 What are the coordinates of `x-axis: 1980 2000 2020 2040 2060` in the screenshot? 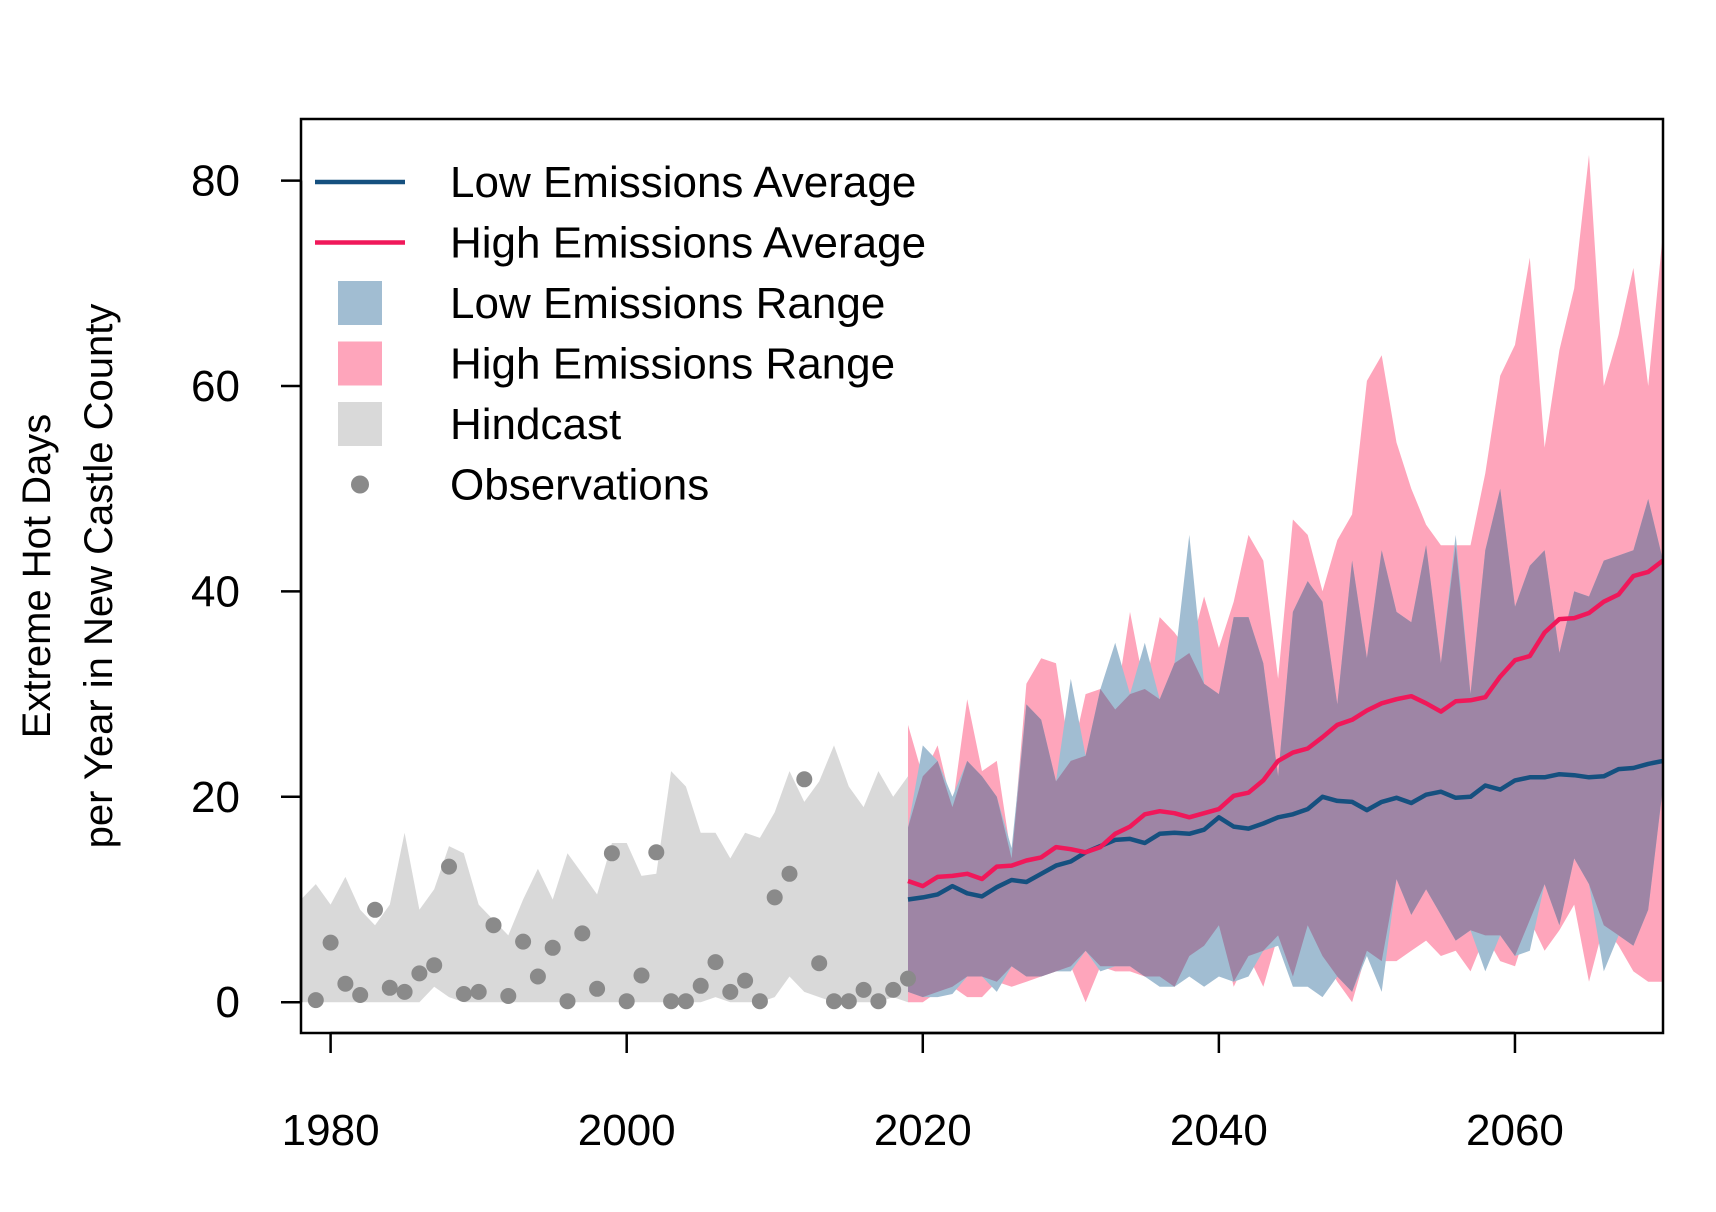 It's located at (923, 1093).